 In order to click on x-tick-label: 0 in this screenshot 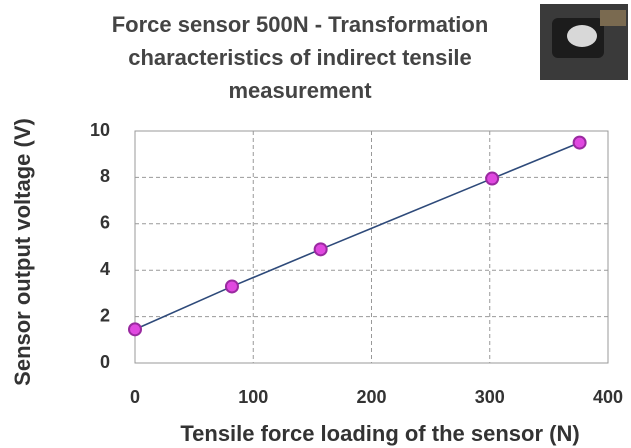, I will do `click(135, 397)`.